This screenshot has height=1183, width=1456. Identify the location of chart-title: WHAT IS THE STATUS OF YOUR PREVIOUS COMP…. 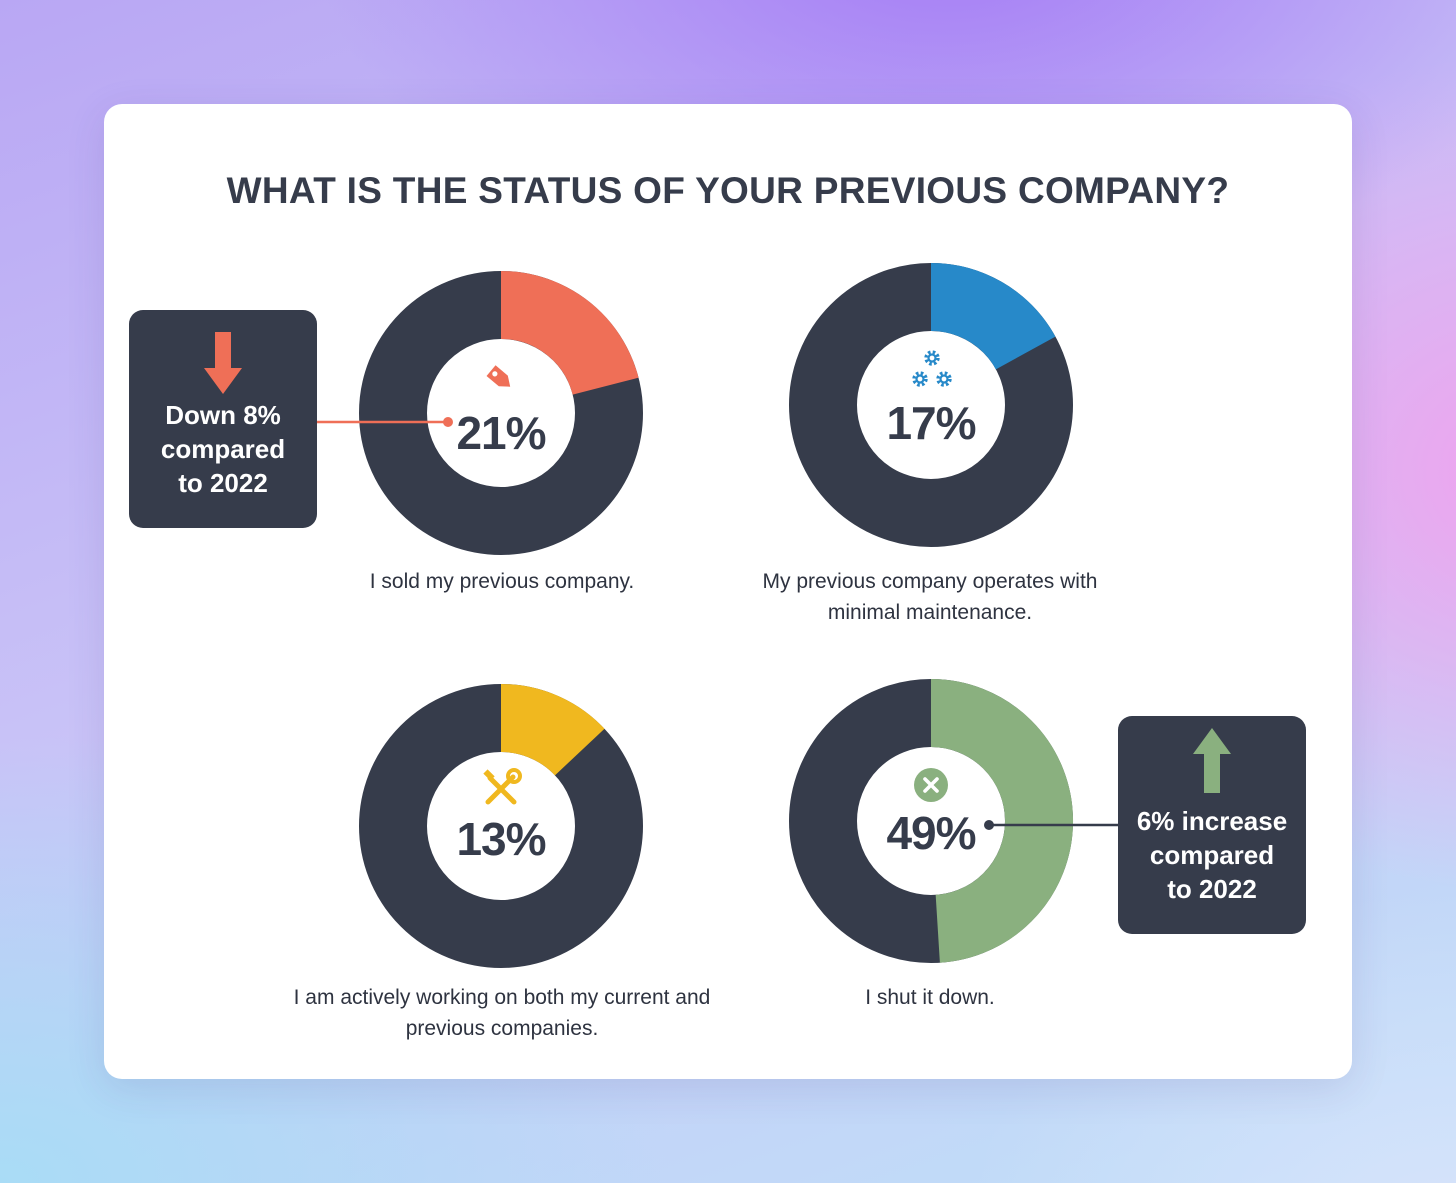
(728, 190).